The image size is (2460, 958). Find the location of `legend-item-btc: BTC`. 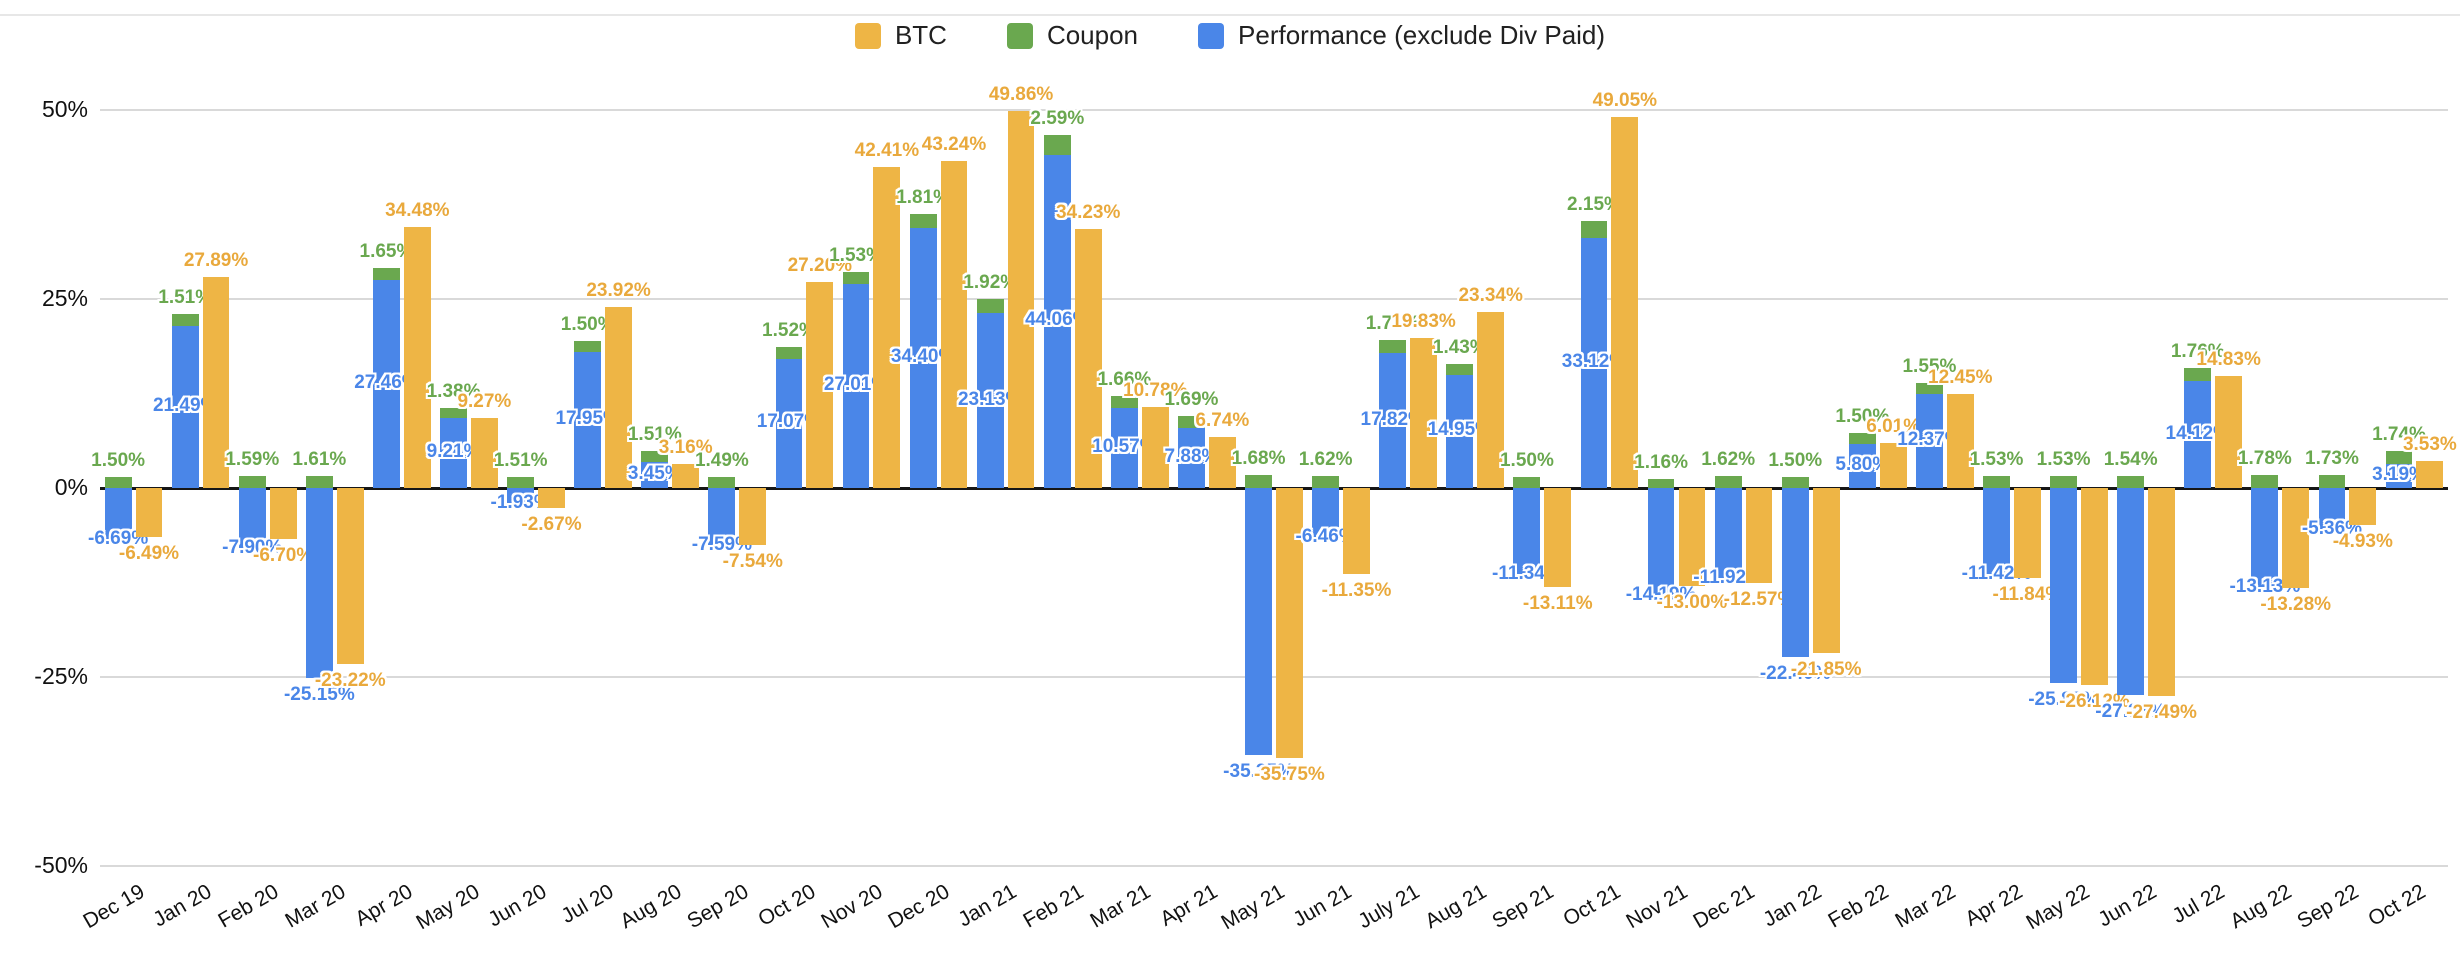

legend-item-btc: BTC is located at coordinates (900, 35).